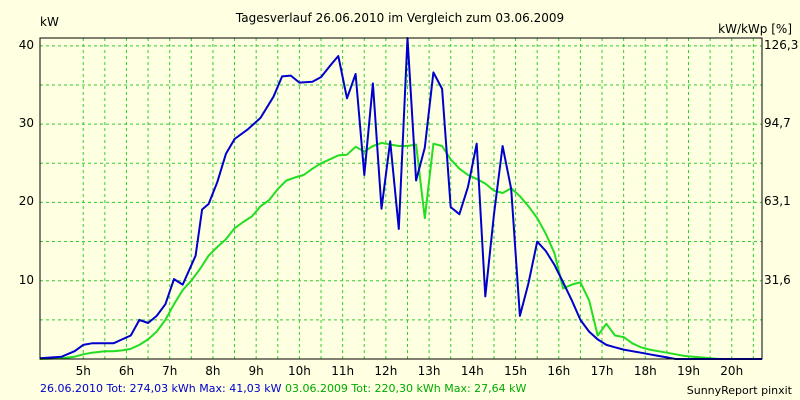 This screenshot has width=800, height=400. What do you see at coordinates (777, 279) in the screenshot?
I see `y-tick-label-right: 31,6` at bounding box center [777, 279].